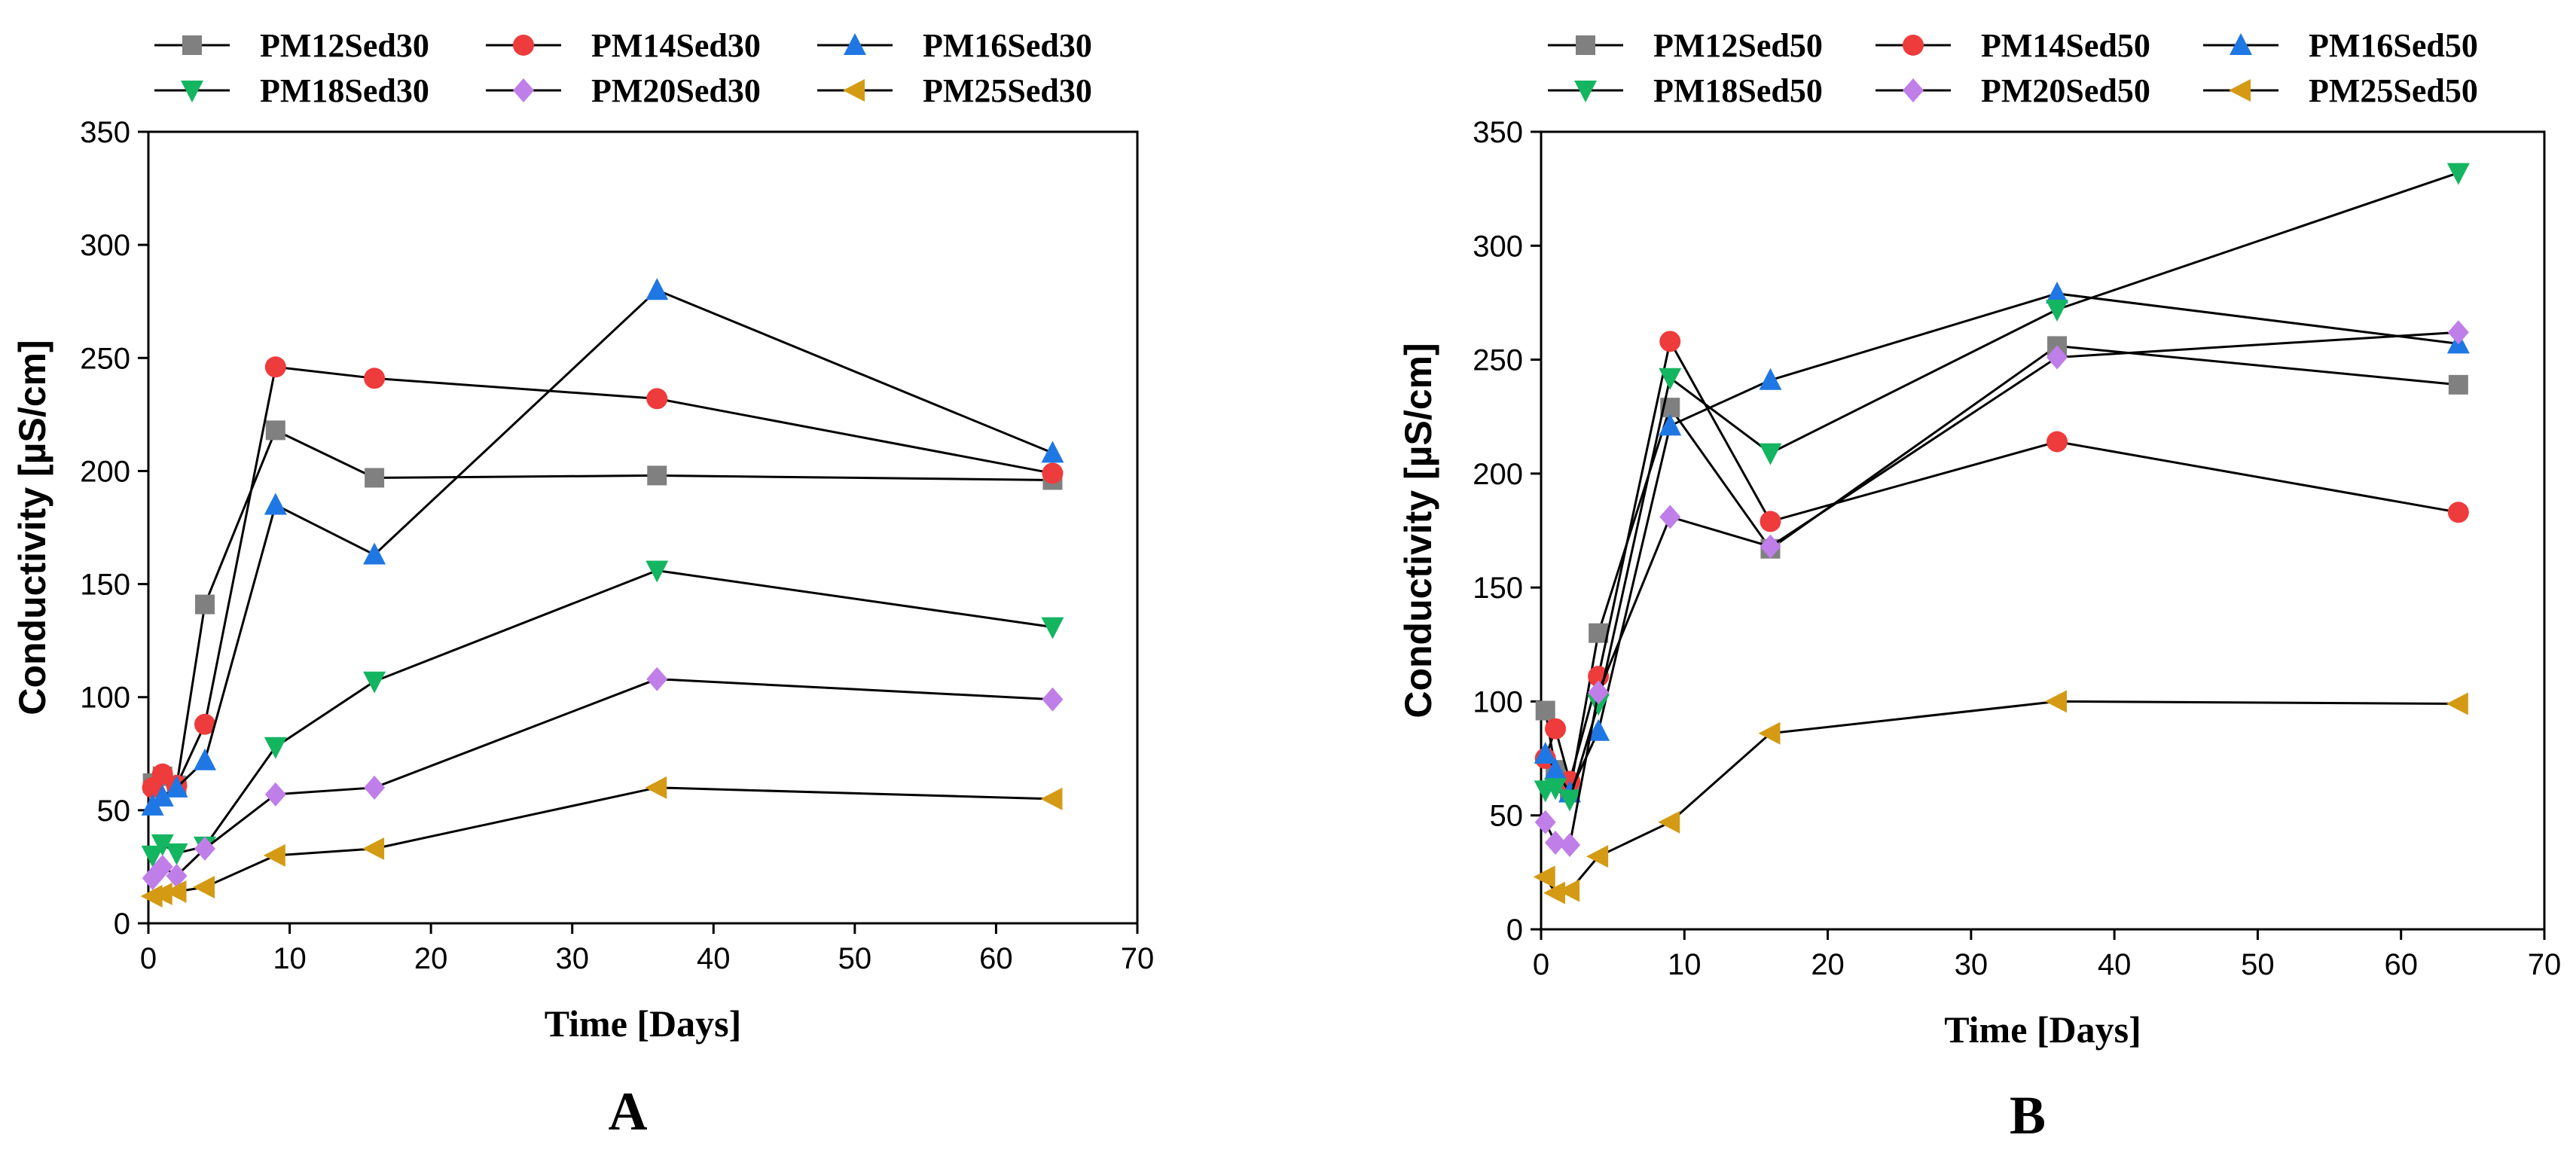 The image size is (2576, 1153). I want to click on y-tick-label: 0, so click(122, 924).